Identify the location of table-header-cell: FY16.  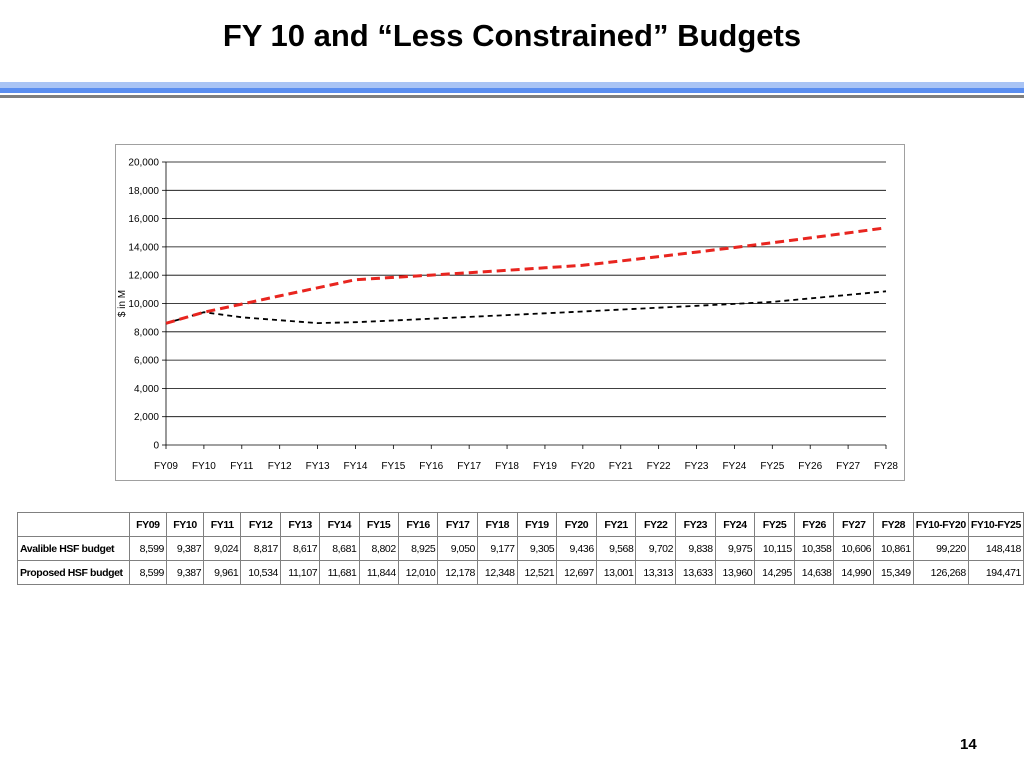
(418, 524).